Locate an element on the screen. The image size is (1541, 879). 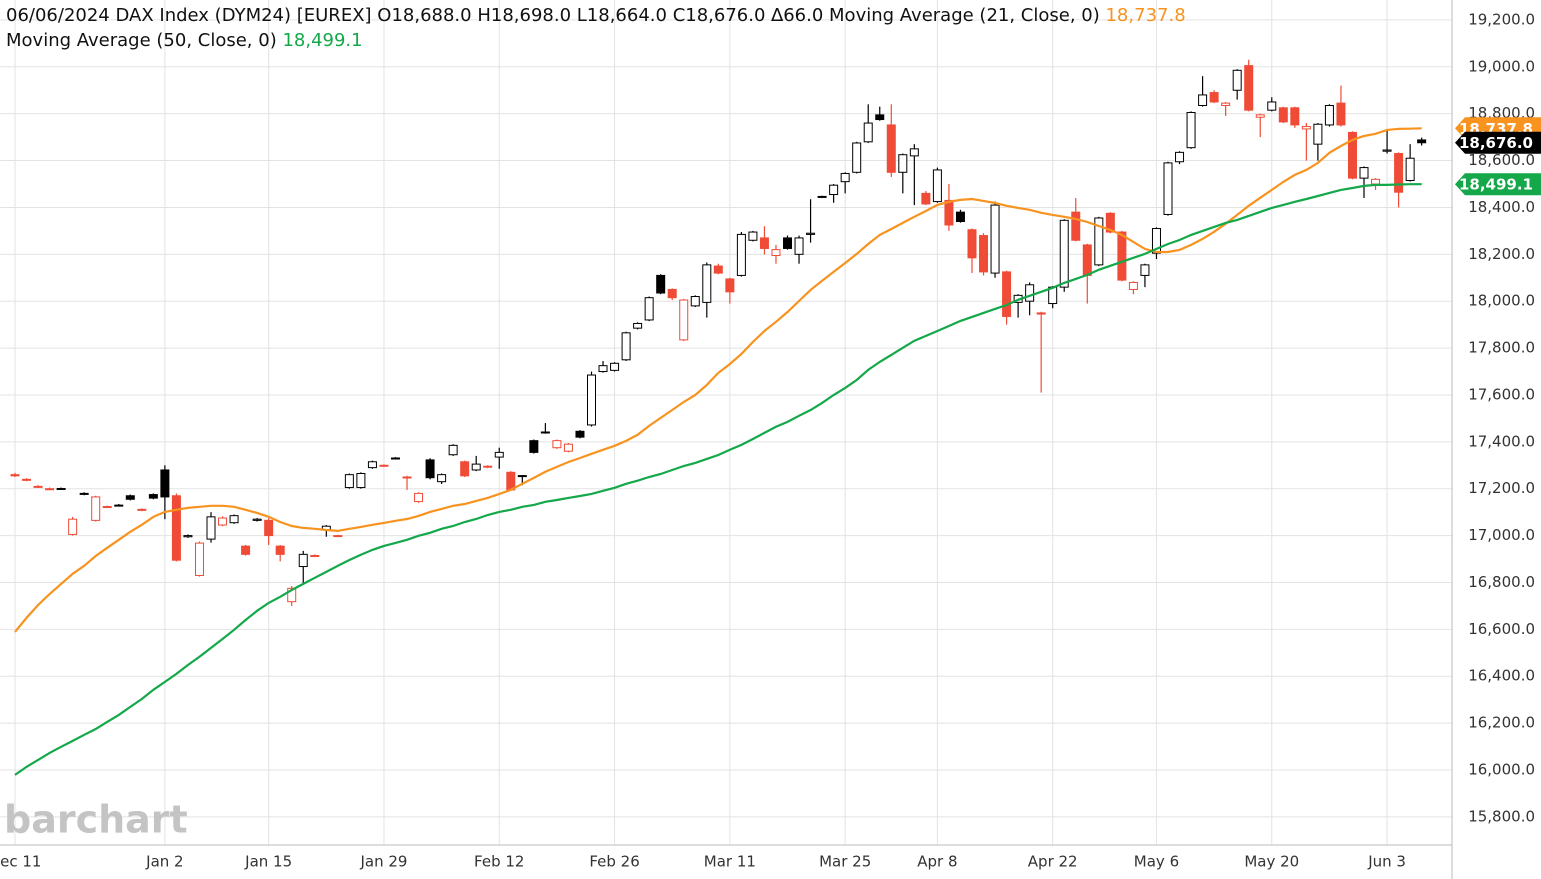
y-tick-label: 16,200.0 is located at coordinates (1501, 723).